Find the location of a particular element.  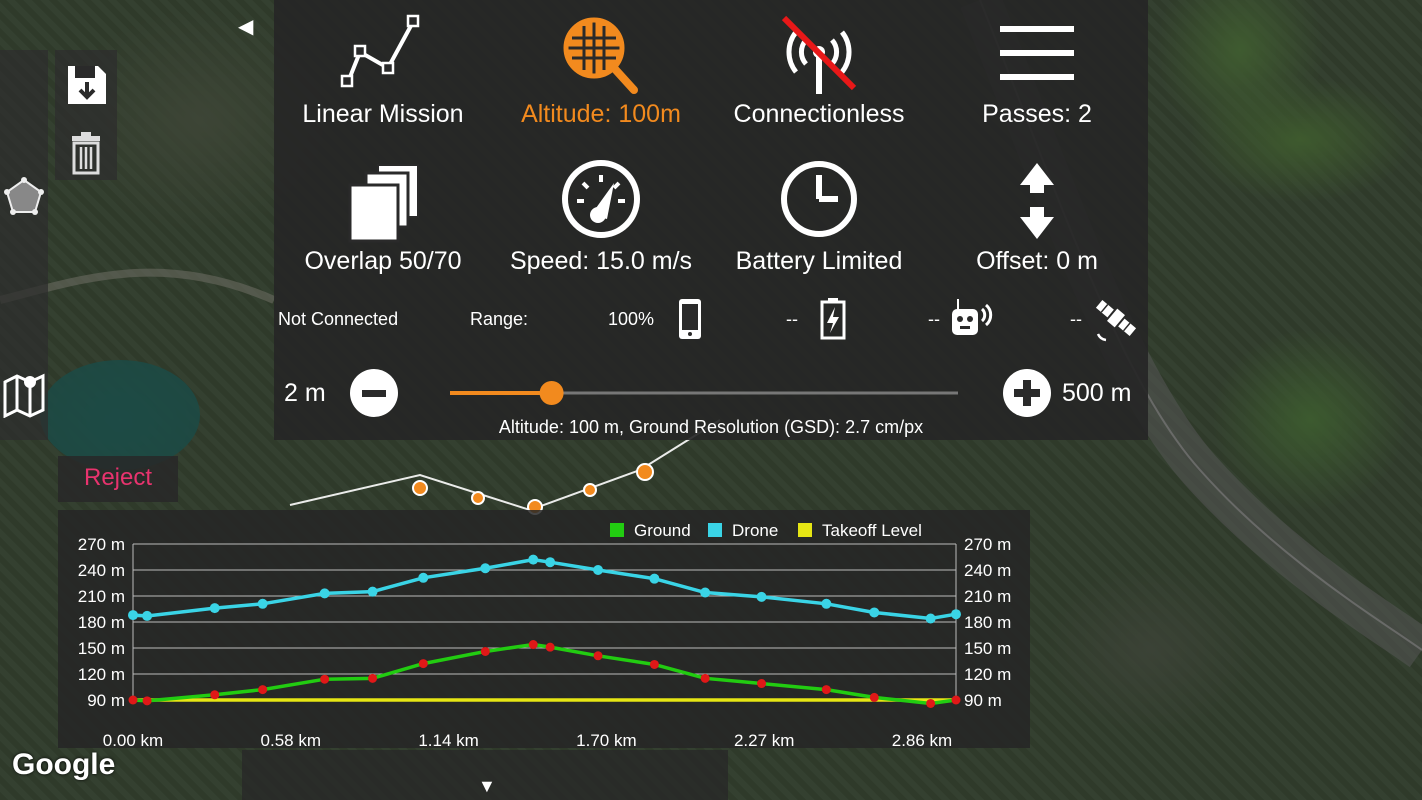

y-tick-label: 90 m is located at coordinates (106, 700).